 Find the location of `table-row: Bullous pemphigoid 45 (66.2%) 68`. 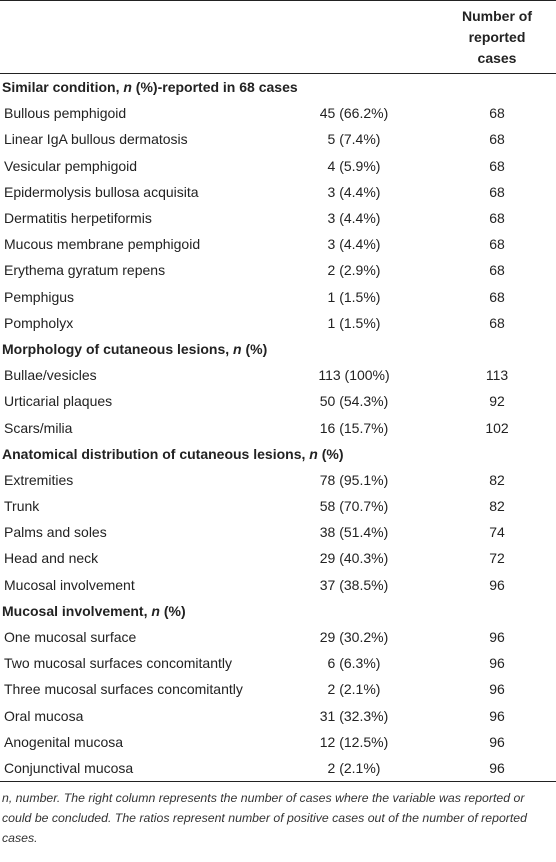

table-row: Bullous pemphigoid 45 (66.2%) 68 is located at coordinates (278, 113).